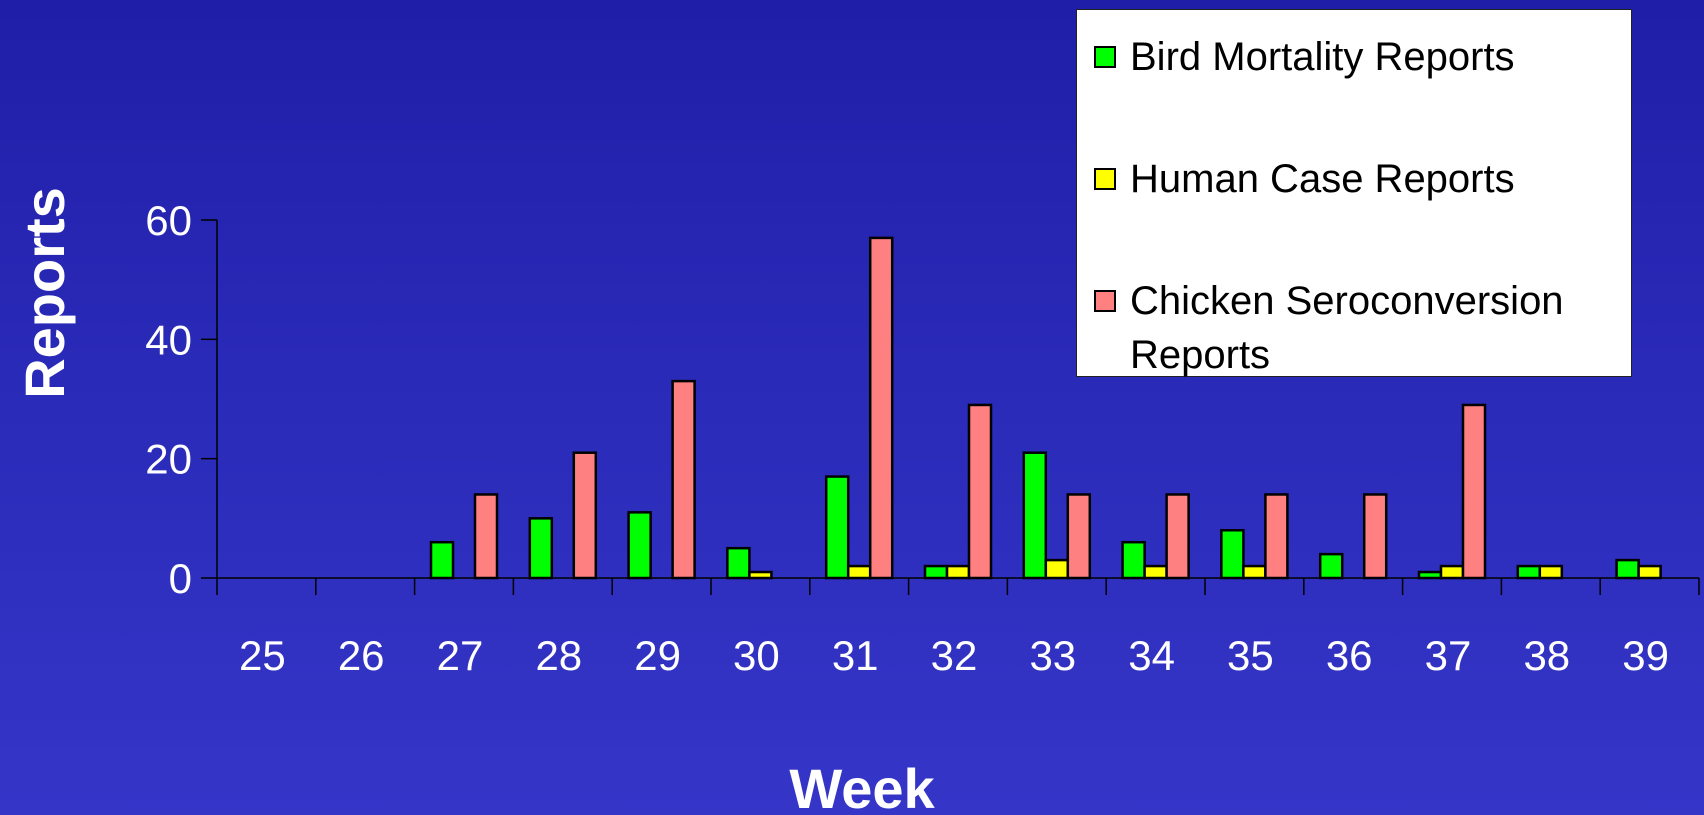 This screenshot has width=1704, height=815. Describe the element at coordinates (756, 655) in the screenshot. I see `x-tick-label: 30` at that location.